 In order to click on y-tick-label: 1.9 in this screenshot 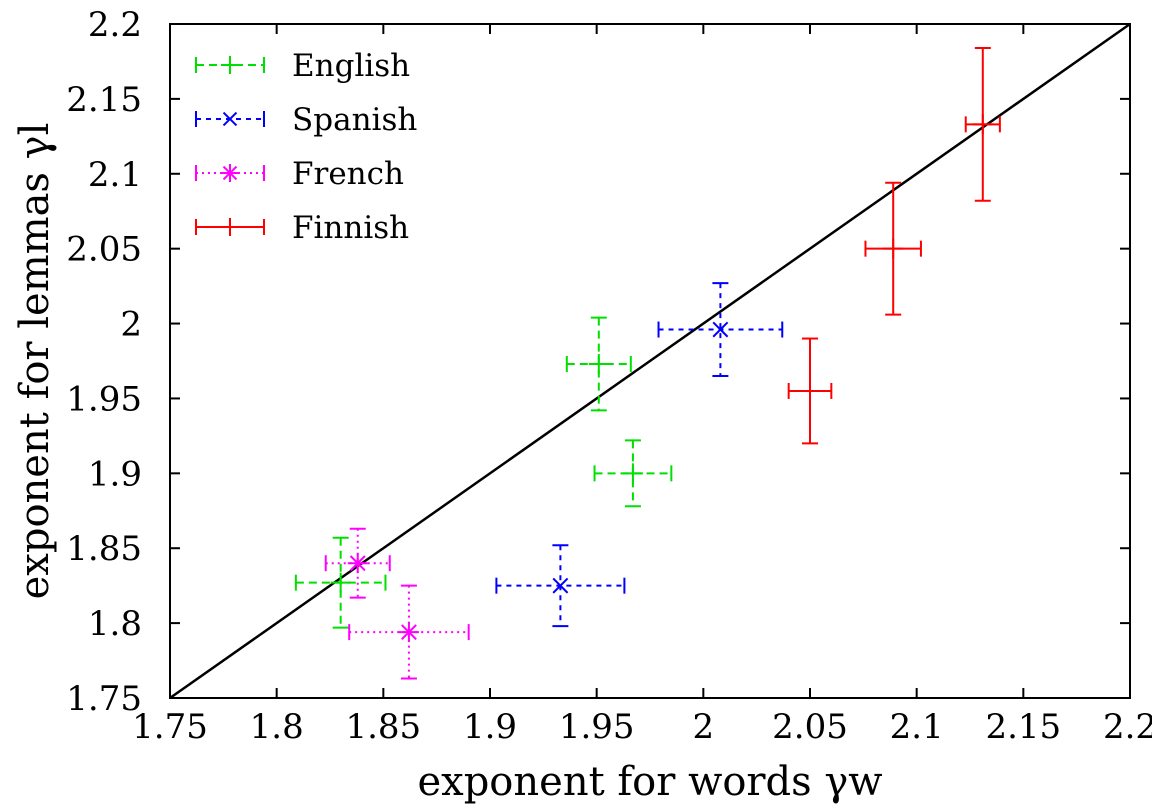, I will do `click(115, 474)`.